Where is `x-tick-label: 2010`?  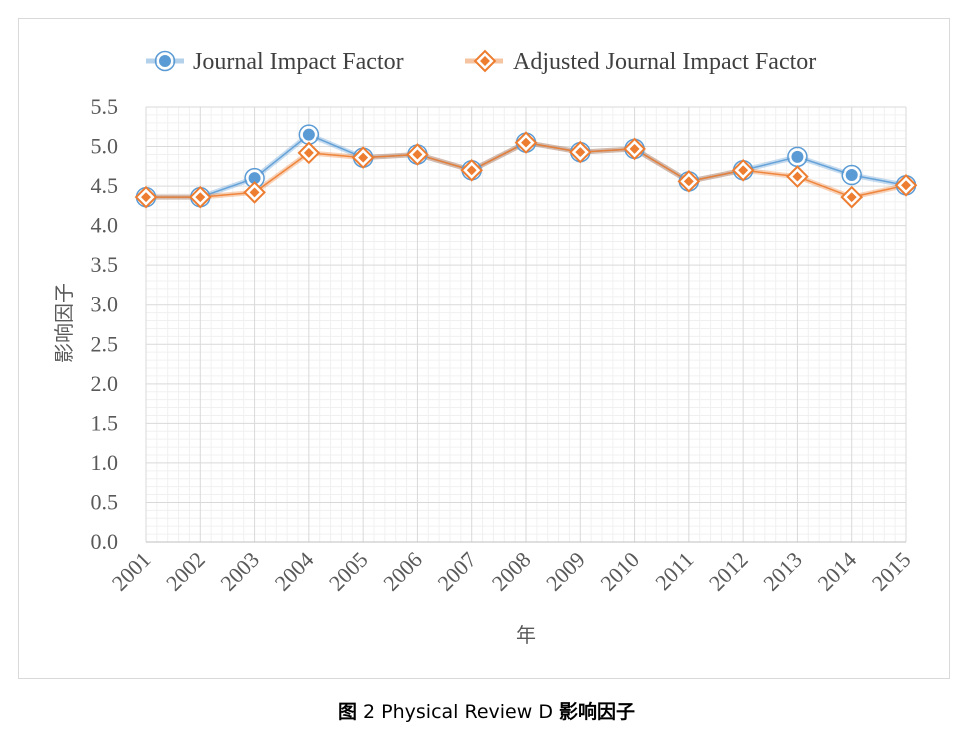 x-tick-label: 2010 is located at coordinates (619, 571).